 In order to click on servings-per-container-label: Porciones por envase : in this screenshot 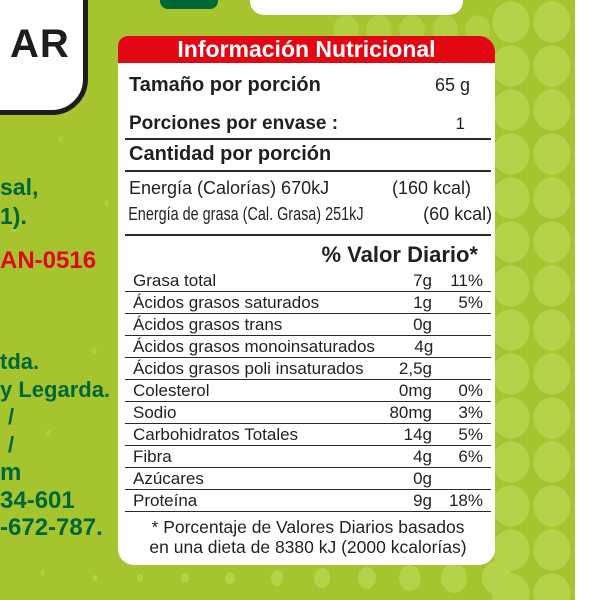, I will do `click(234, 123)`.